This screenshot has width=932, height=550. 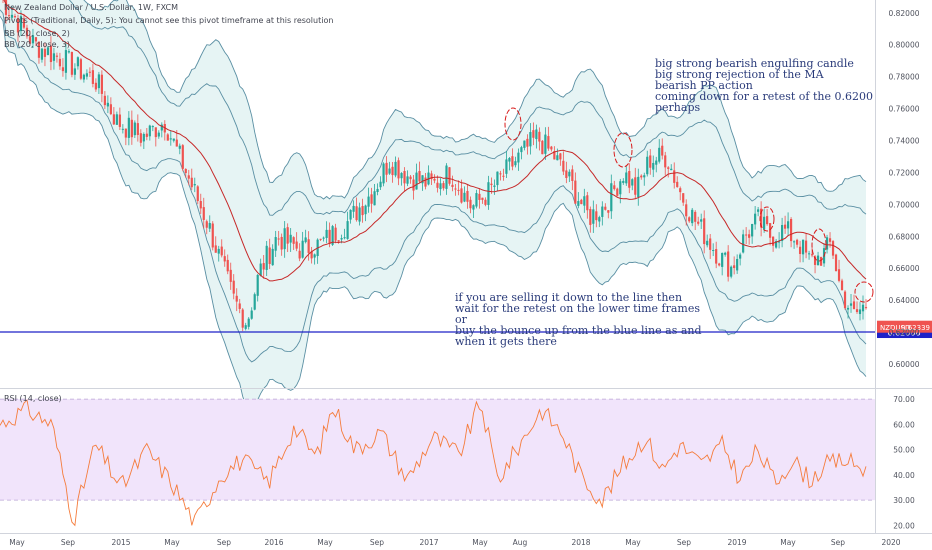 What do you see at coordinates (904, 424) in the screenshot?
I see `rsi-tick-label-4: 60.00` at bounding box center [904, 424].